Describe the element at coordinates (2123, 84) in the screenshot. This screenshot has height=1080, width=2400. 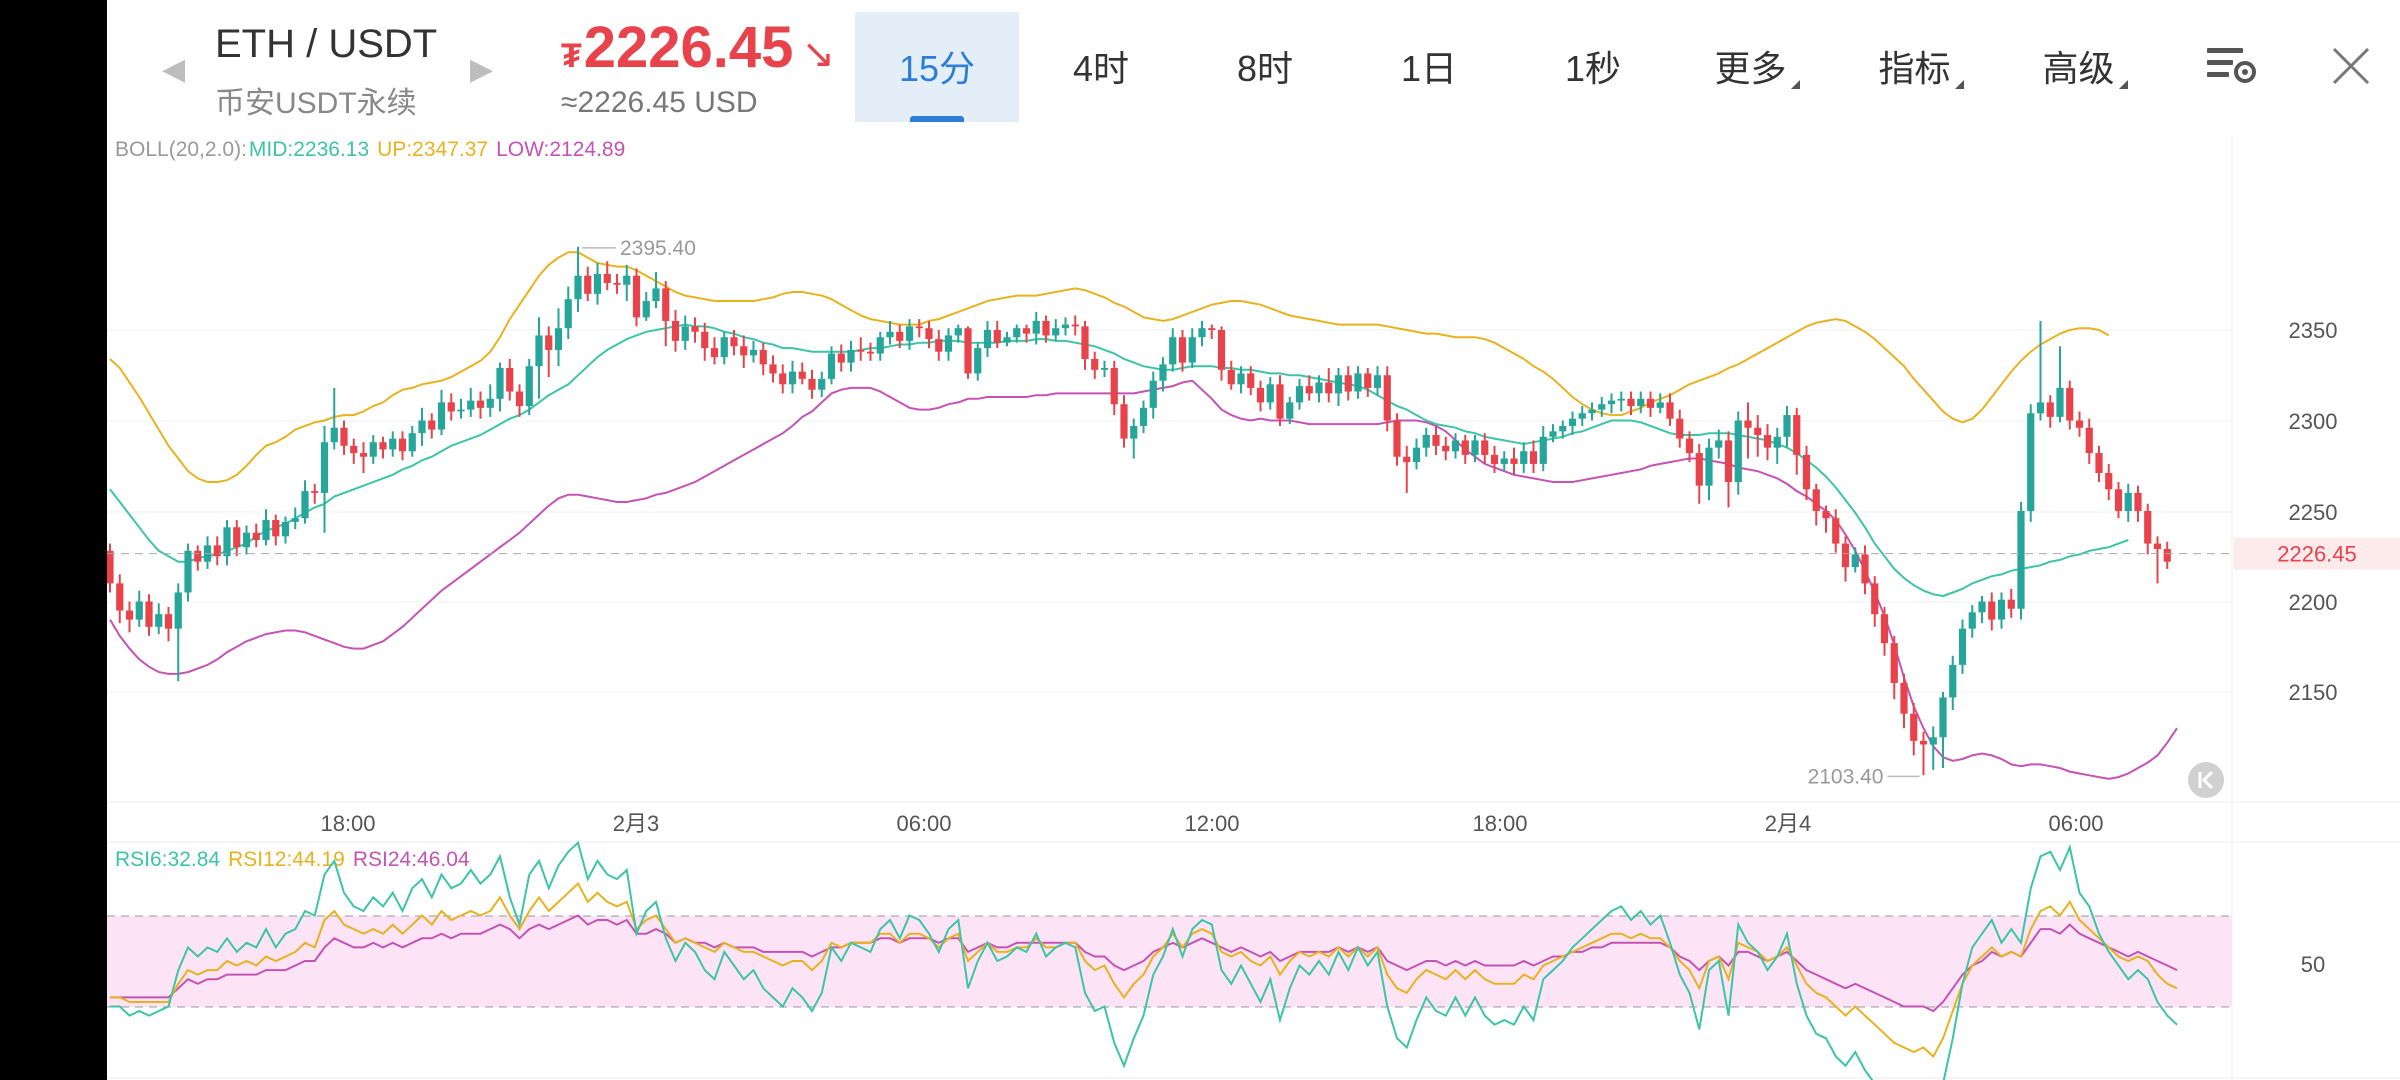
I see `dropdown-corner-icon` at that location.